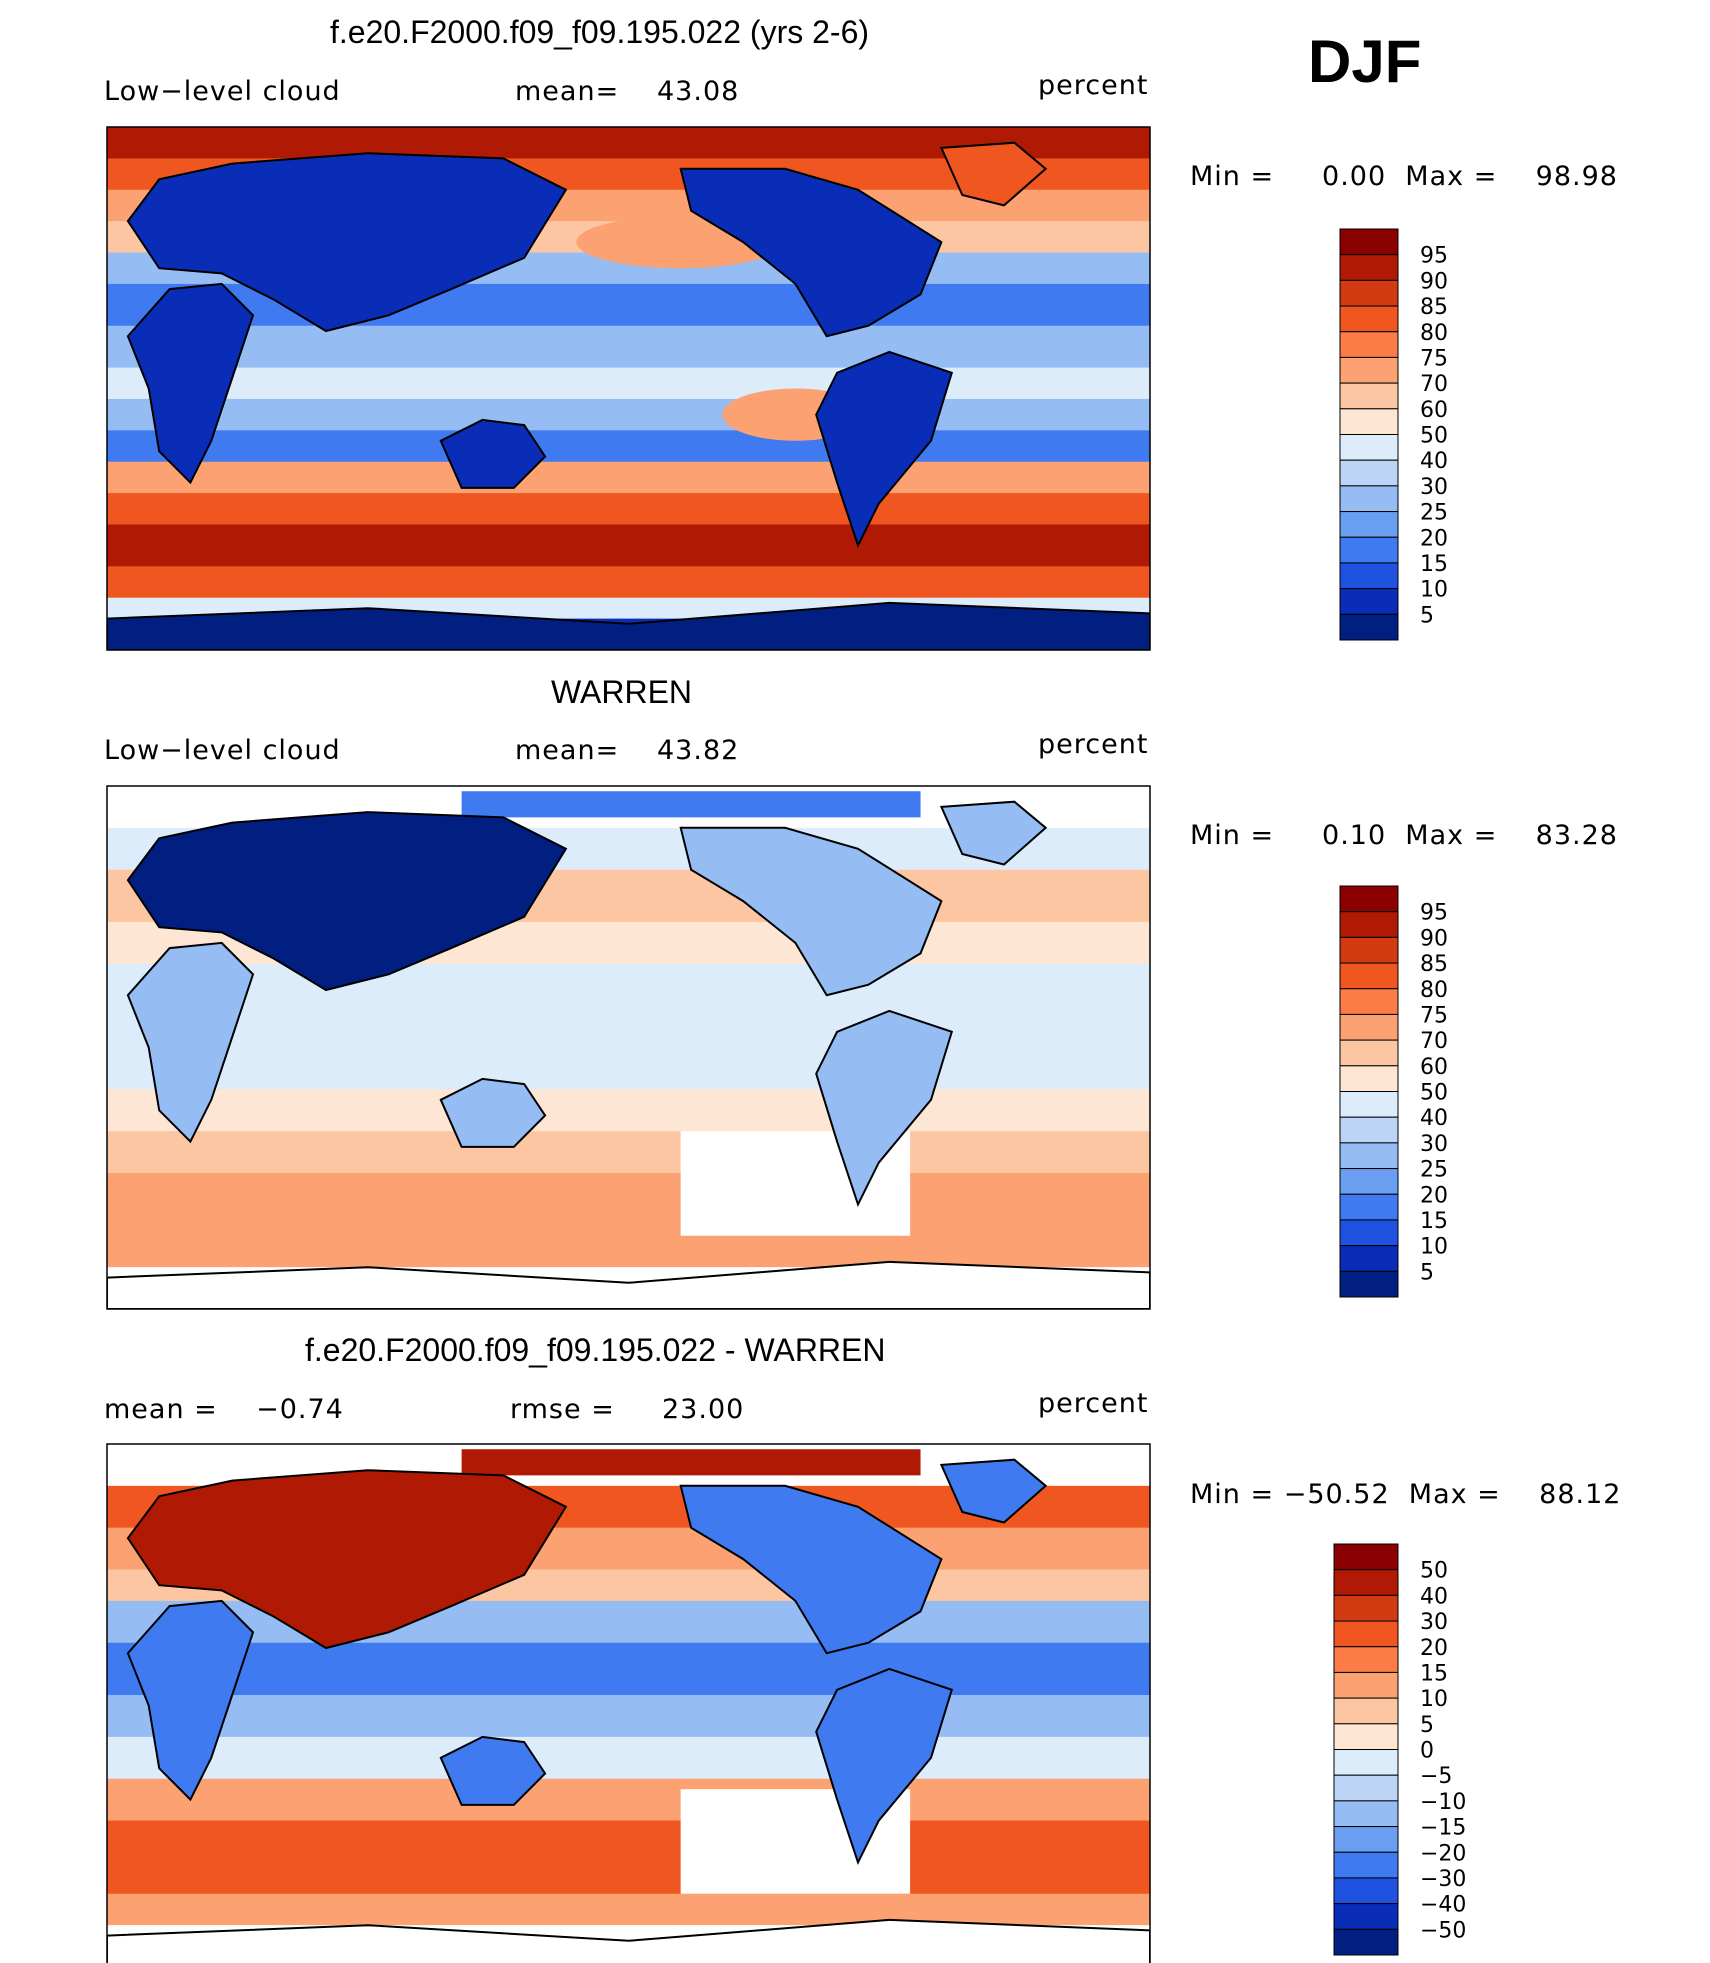 This screenshot has height=1963, width=1710. I want to click on colorbar-tick-label: −20, so click(1443, 1853).